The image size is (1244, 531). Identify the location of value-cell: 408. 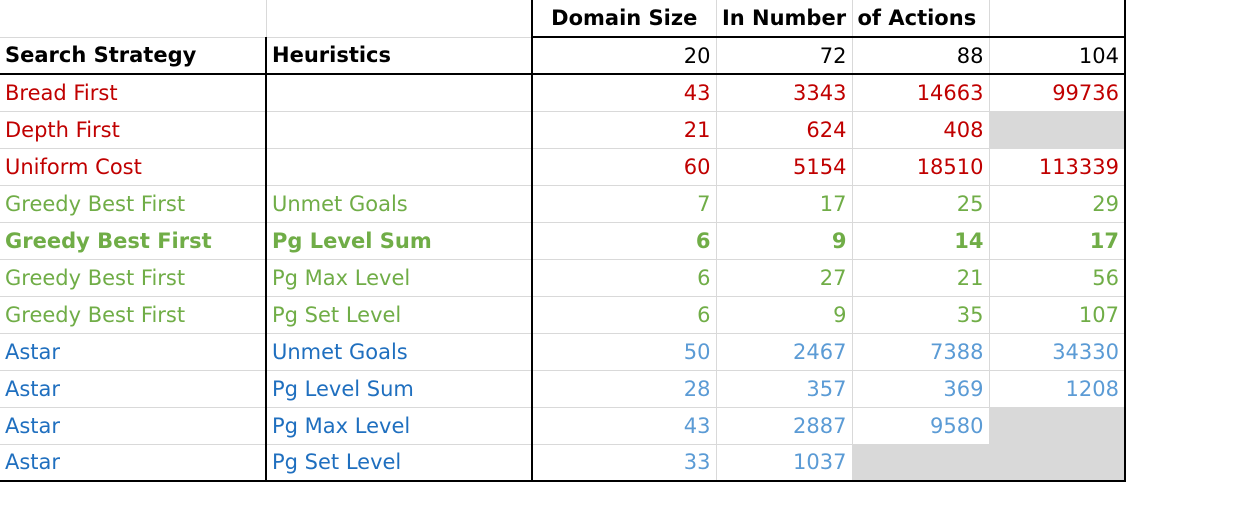
(921, 130).